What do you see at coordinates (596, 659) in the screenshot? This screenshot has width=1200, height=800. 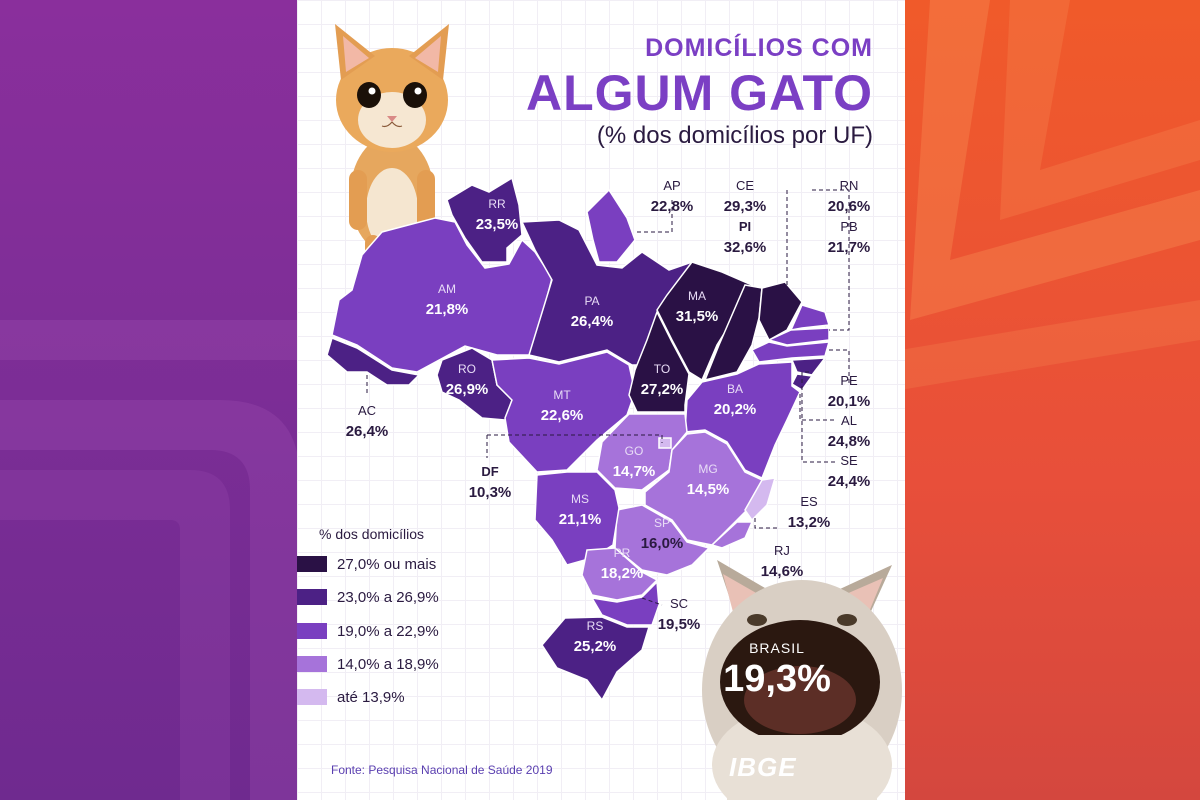 I see `state-RS` at bounding box center [596, 659].